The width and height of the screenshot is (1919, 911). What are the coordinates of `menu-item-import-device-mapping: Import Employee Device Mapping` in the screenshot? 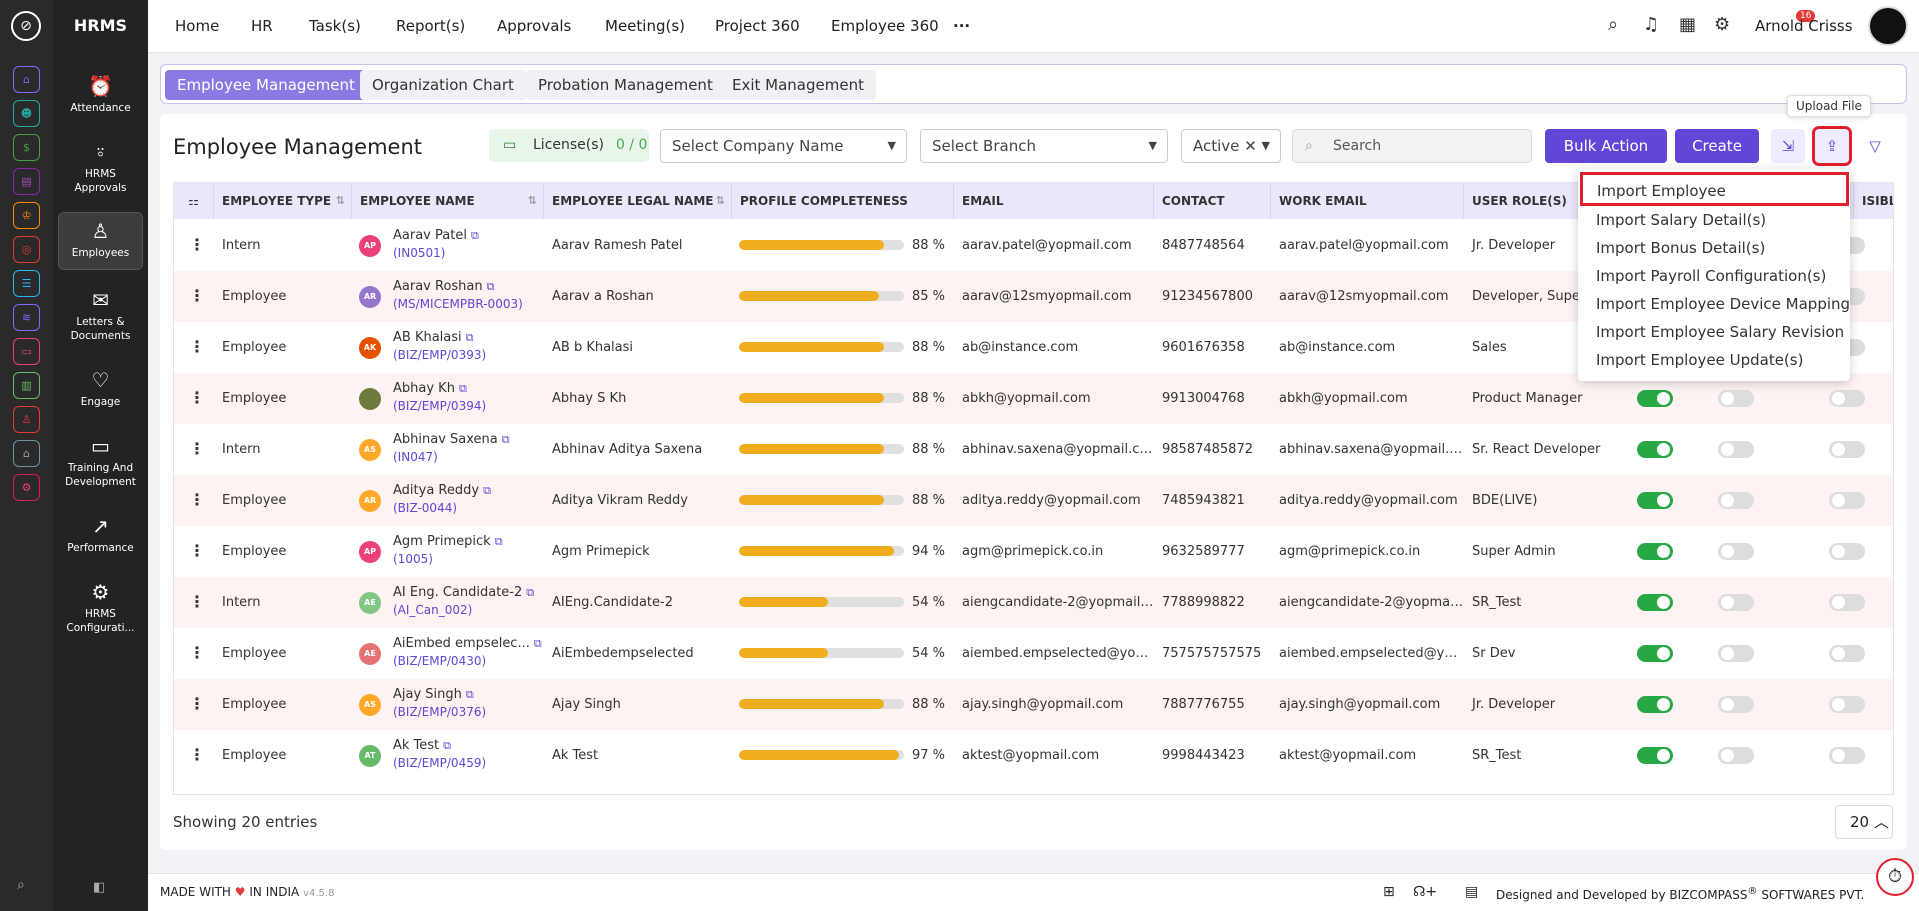 It's located at (1723, 304).